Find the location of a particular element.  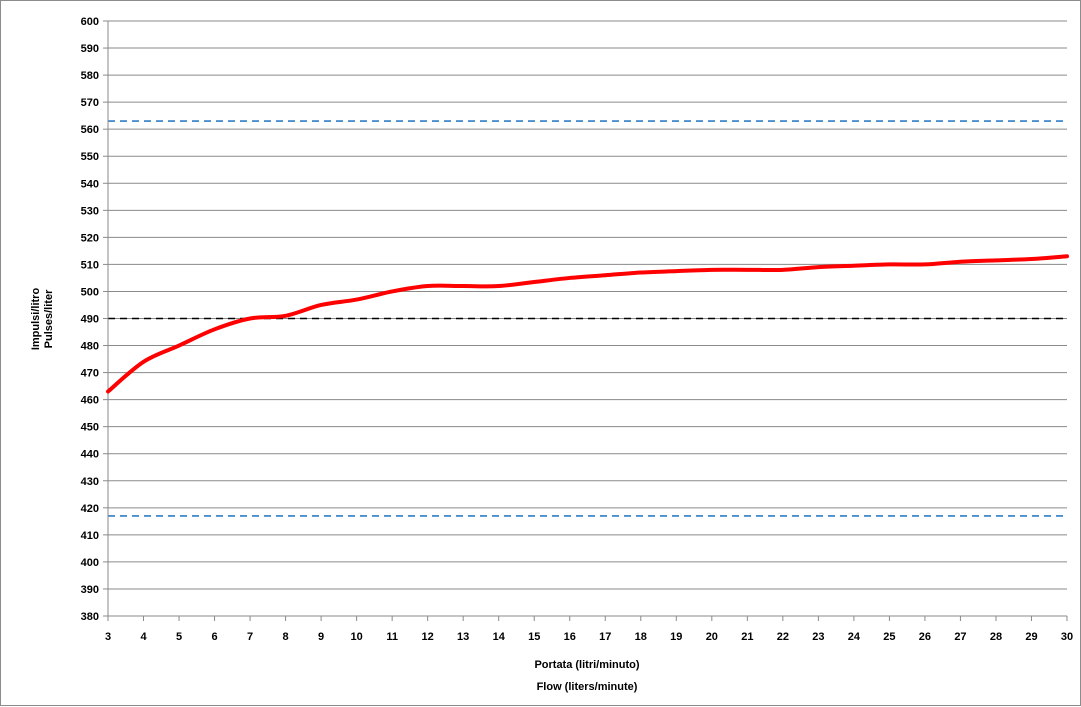

y-axis-title-line-2: Pulses/liter is located at coordinates (49, 318).